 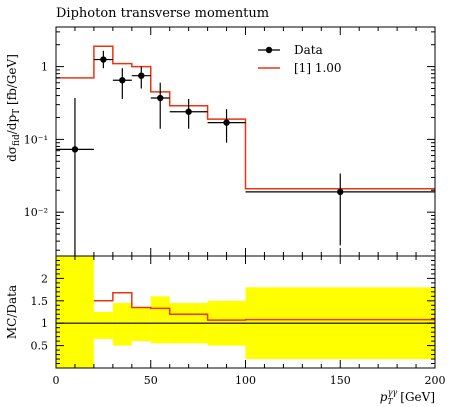 What do you see at coordinates (245, 380) in the screenshot?
I see `x-tick-label: 100` at bounding box center [245, 380].